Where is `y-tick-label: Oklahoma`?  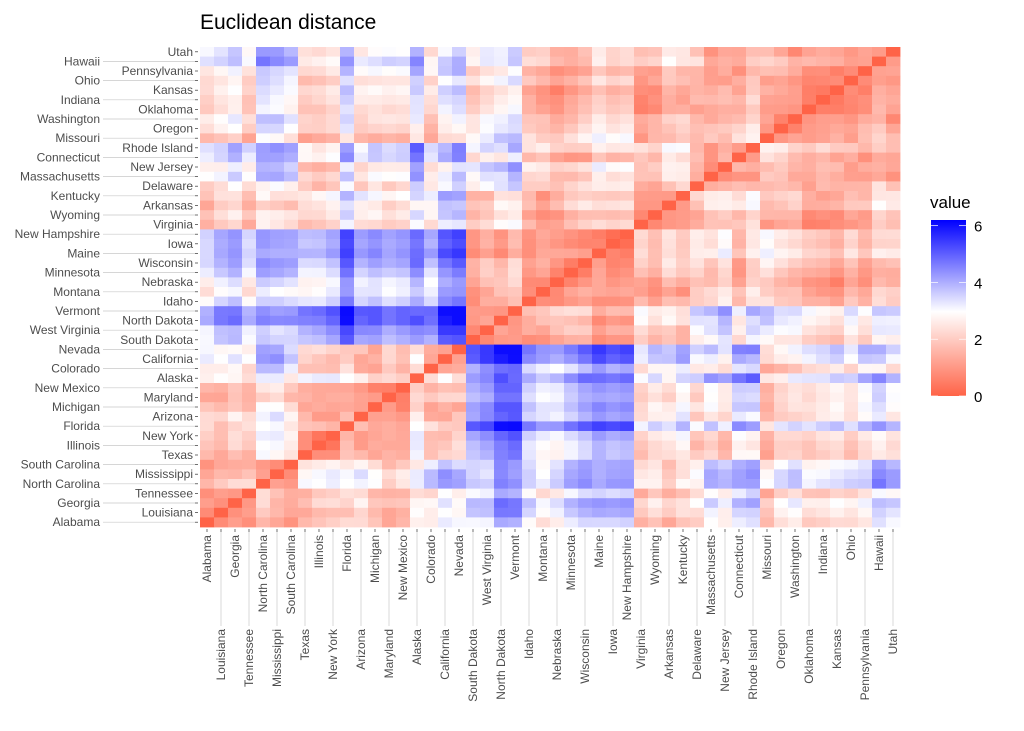
y-tick-label: Oklahoma is located at coordinates (165, 109).